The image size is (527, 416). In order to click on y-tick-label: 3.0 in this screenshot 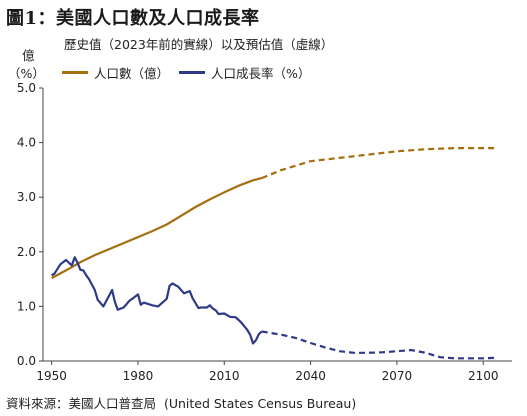, I will do `click(26, 197)`.